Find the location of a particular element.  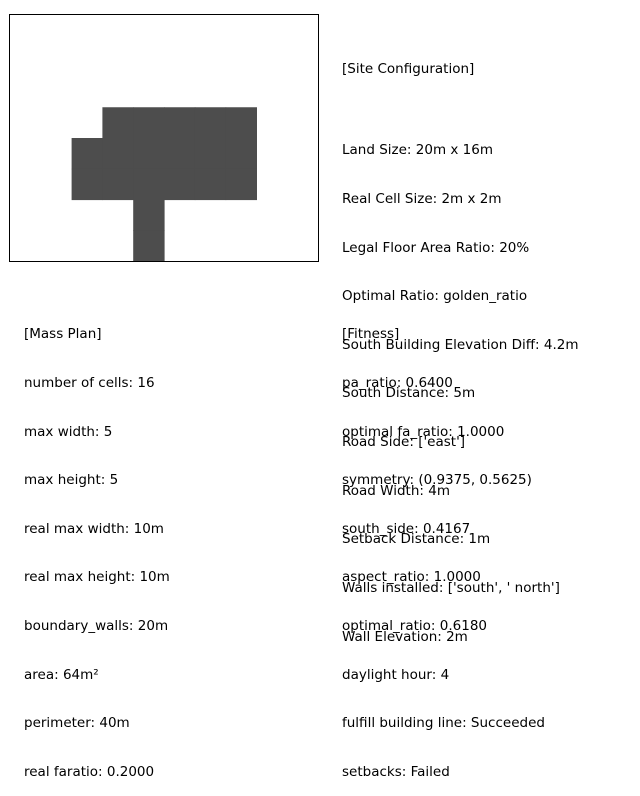

site-config-south-distance: South Distance: 5m is located at coordinates (409, 393).